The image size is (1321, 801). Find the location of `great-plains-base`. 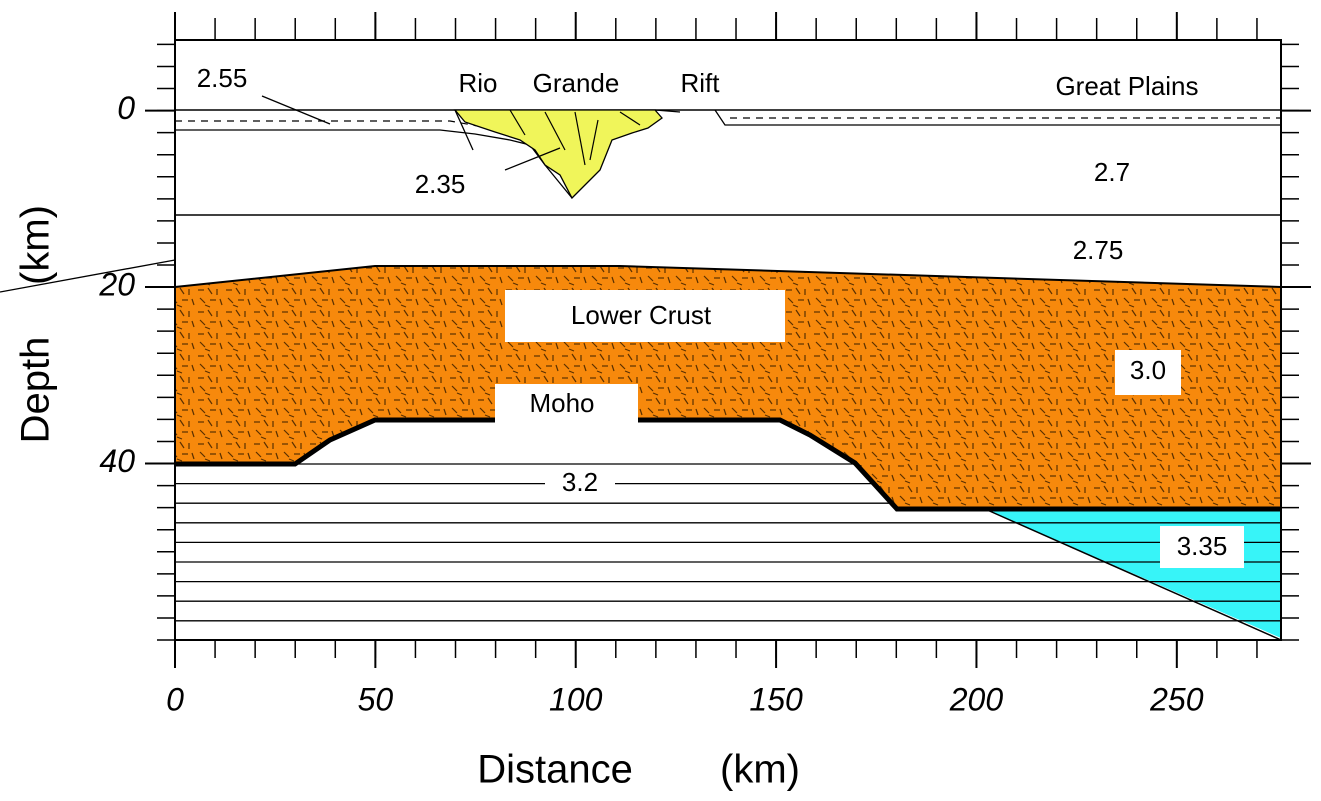

great-plains-base is located at coordinates (997, 117).